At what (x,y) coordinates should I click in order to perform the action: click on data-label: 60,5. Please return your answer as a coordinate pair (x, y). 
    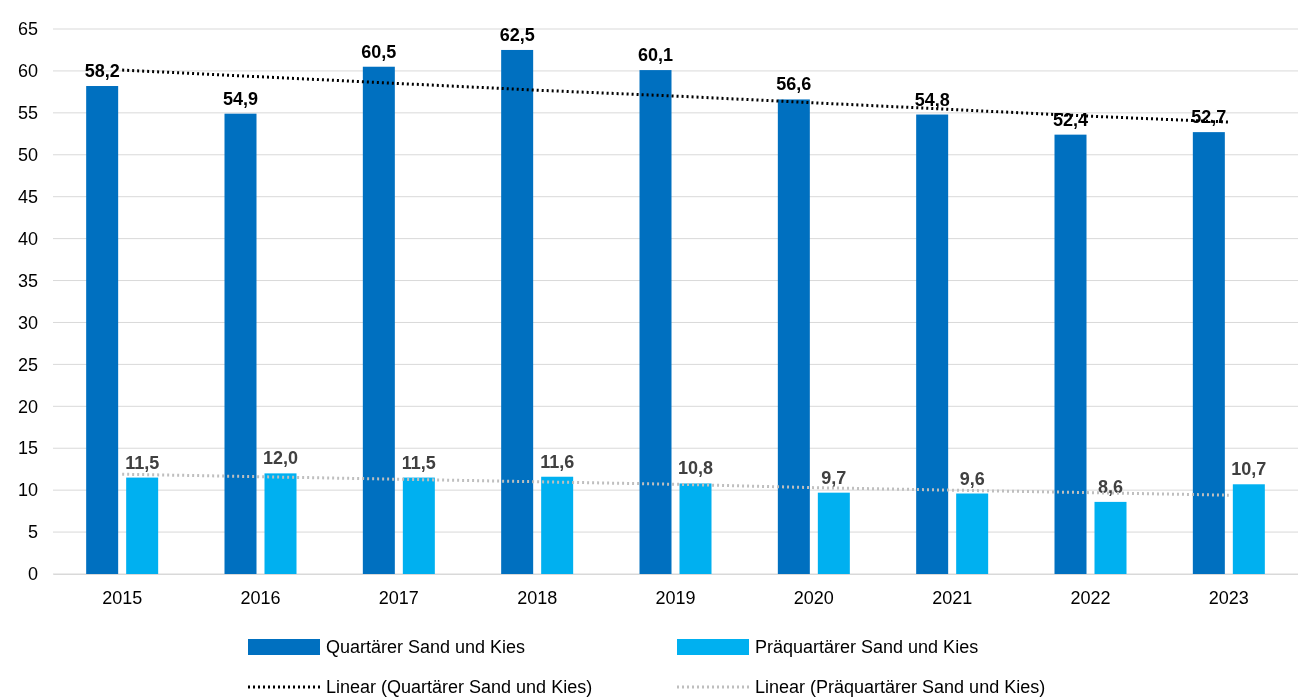
    Looking at the image, I should click on (379, 51).